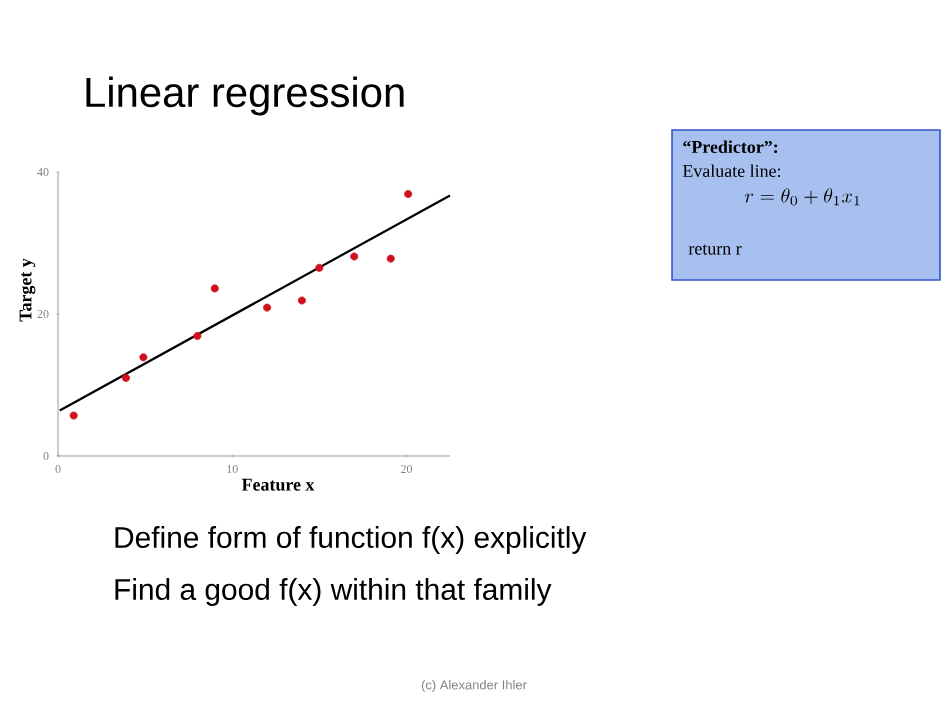  What do you see at coordinates (731, 171) in the screenshot?
I see `text: Evaluate line:` at bounding box center [731, 171].